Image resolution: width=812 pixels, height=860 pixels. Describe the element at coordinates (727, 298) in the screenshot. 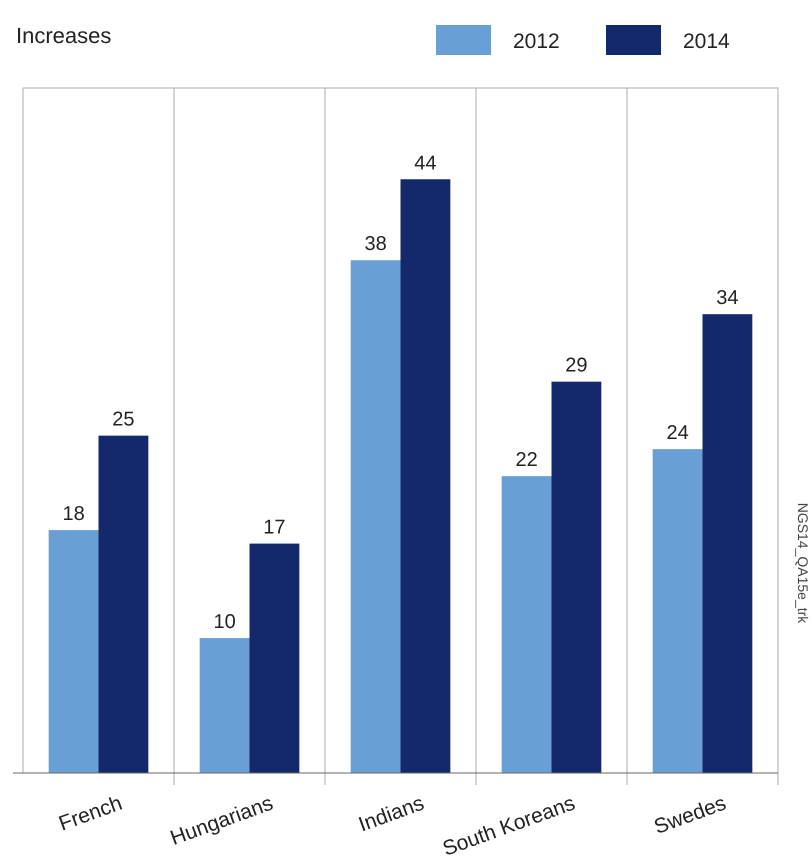

I see `data-label: 34` at that location.